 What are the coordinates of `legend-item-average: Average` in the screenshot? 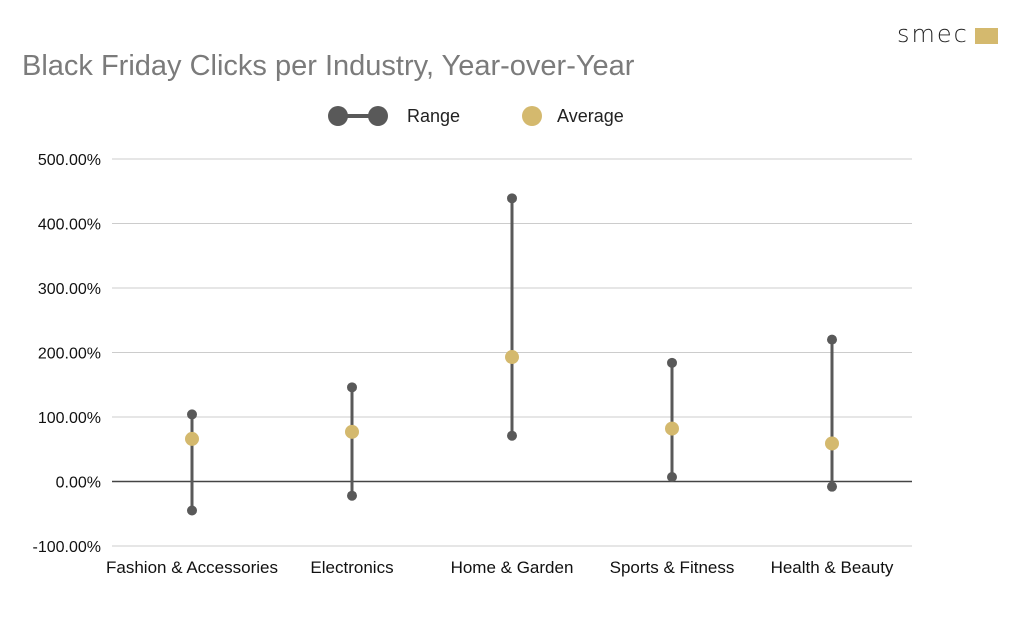 It's located at (542, 116).